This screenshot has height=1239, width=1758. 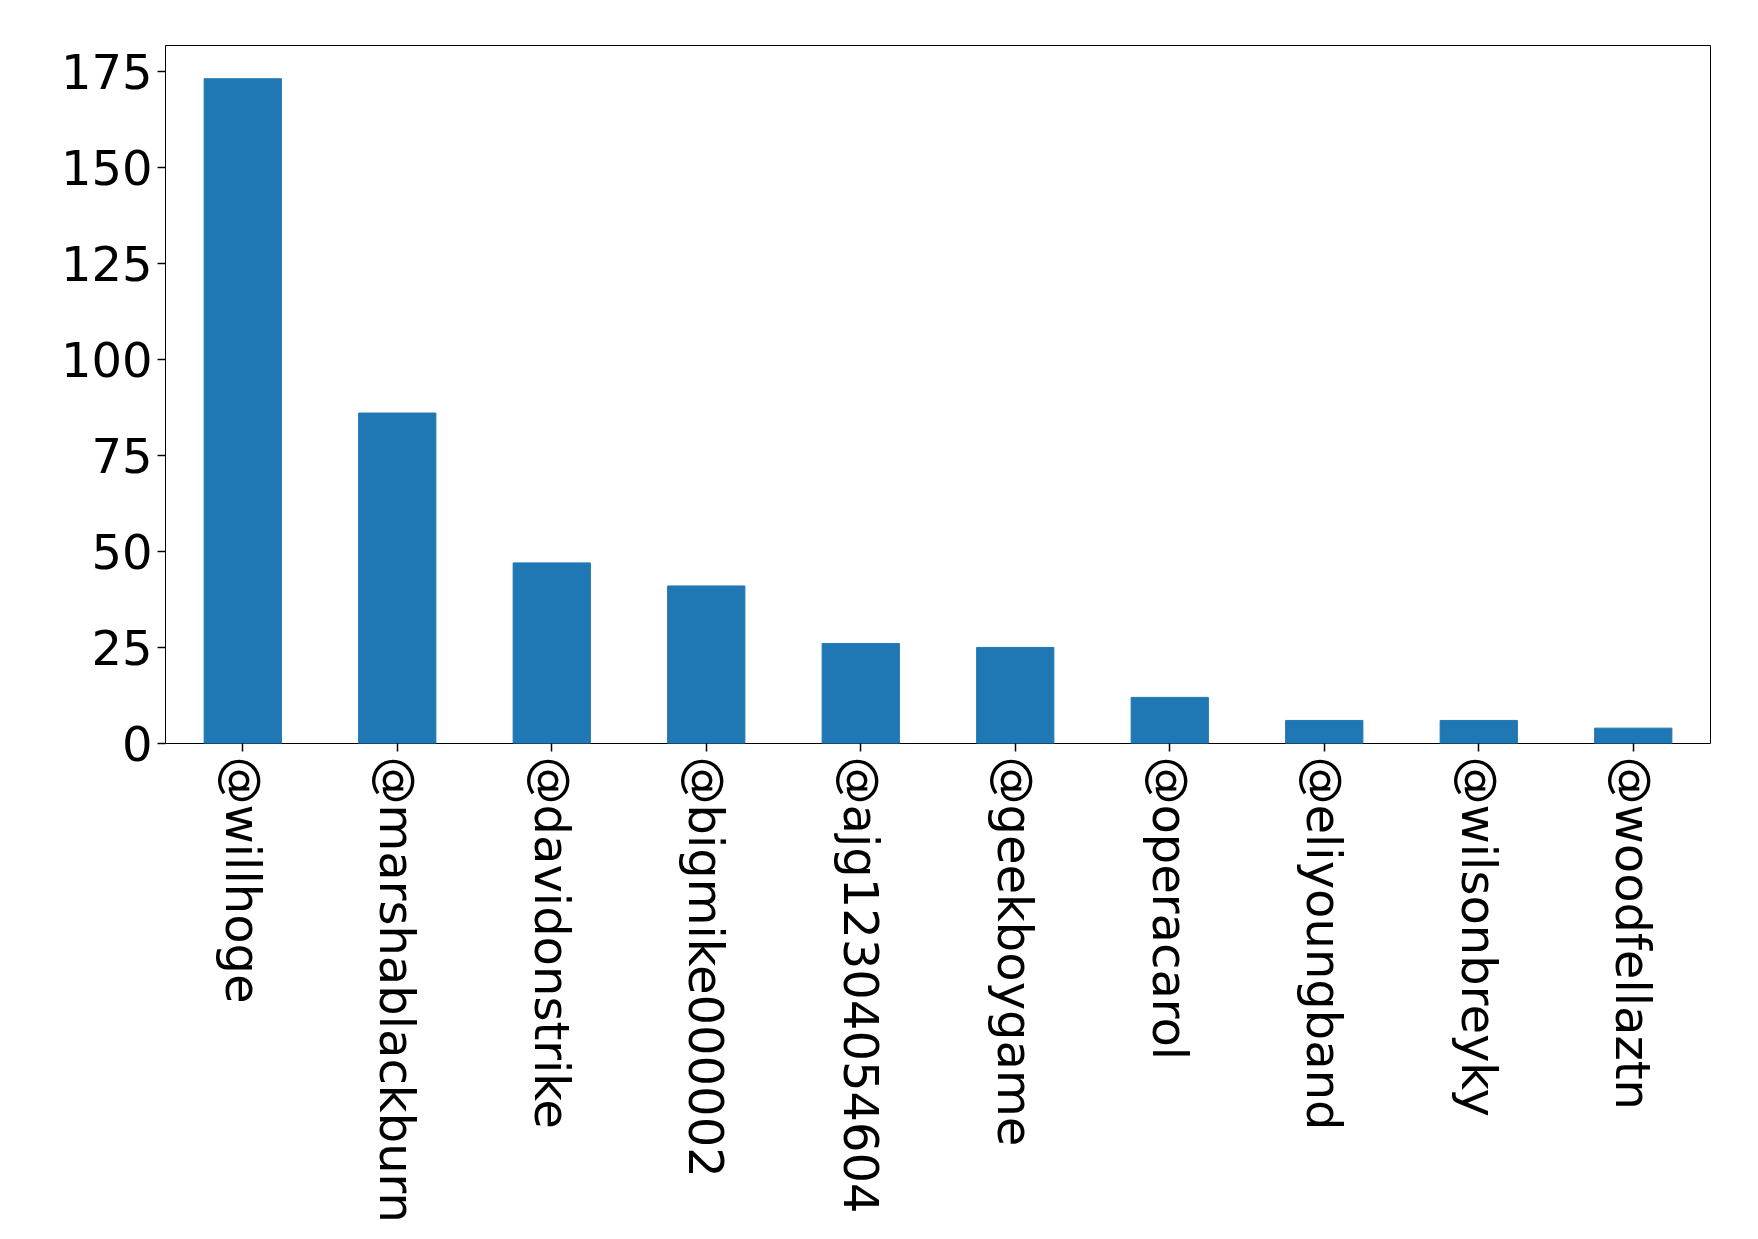 I want to click on y-tick-label: 50, so click(x=122, y=551).